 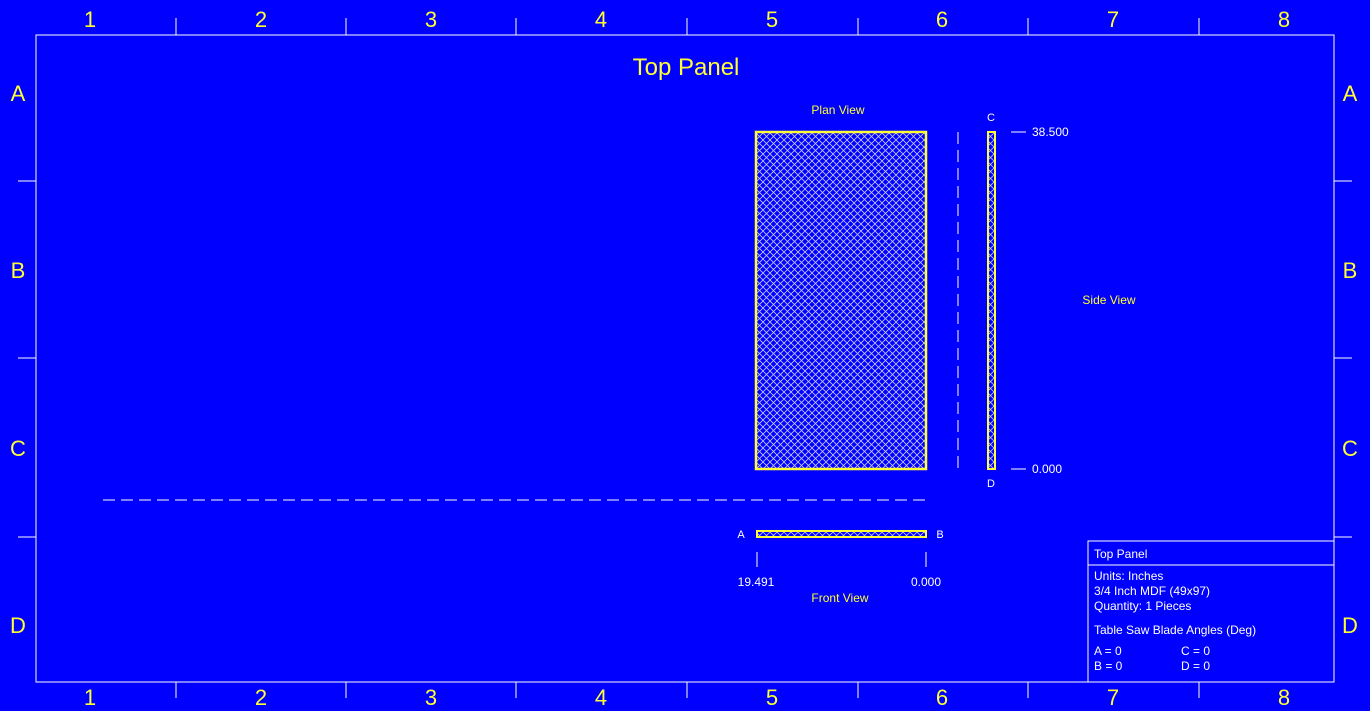 What do you see at coordinates (90, 697) in the screenshot?
I see `col-label-bottom-1: 1` at bounding box center [90, 697].